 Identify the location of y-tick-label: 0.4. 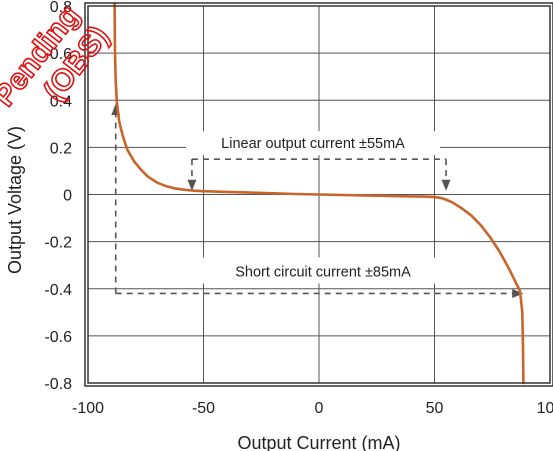
(61, 101).